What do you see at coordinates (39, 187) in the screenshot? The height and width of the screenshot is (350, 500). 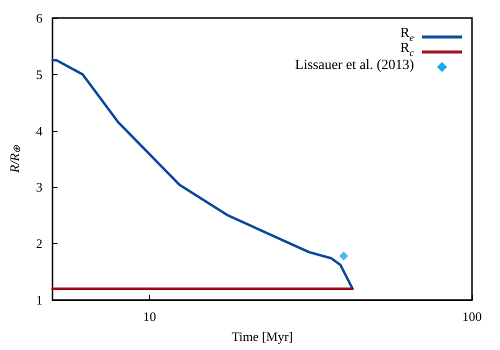 I see `y-tick-label: 3` at bounding box center [39, 187].